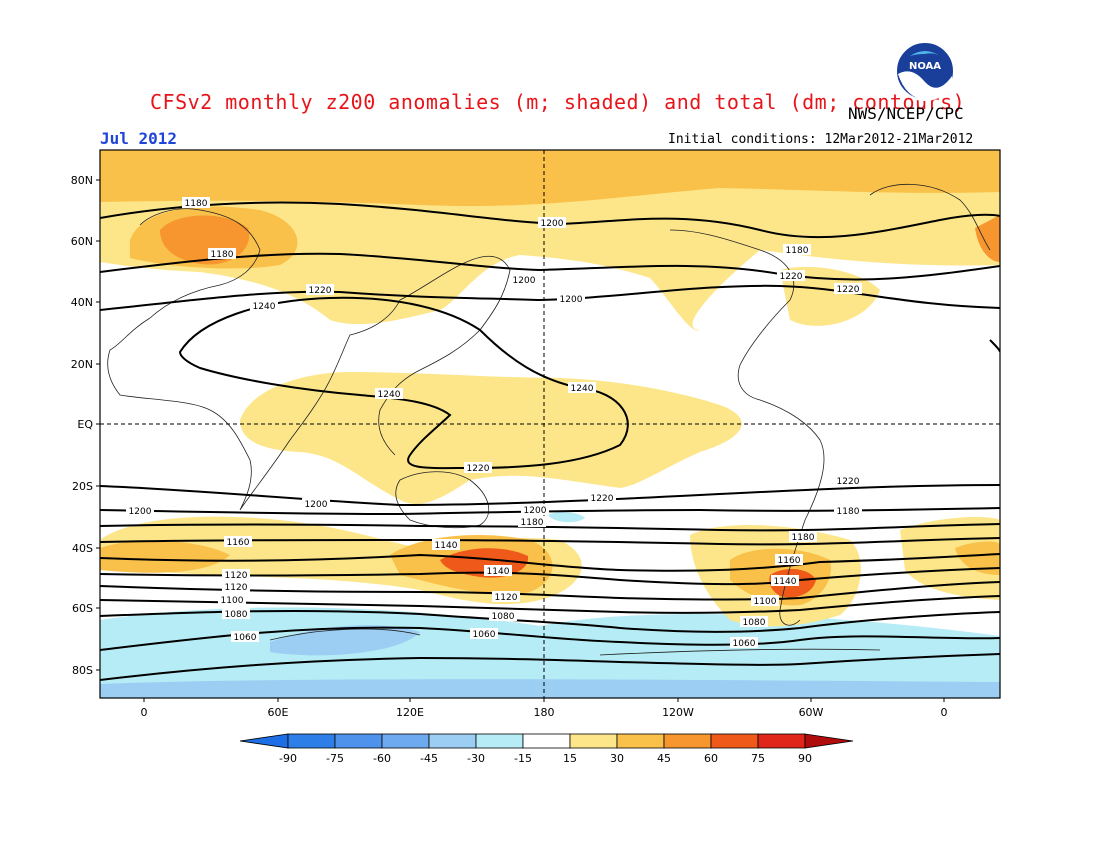 This screenshot has height=850, width=1100. What do you see at coordinates (82, 241) in the screenshot?
I see `lat-label: 60N` at bounding box center [82, 241].